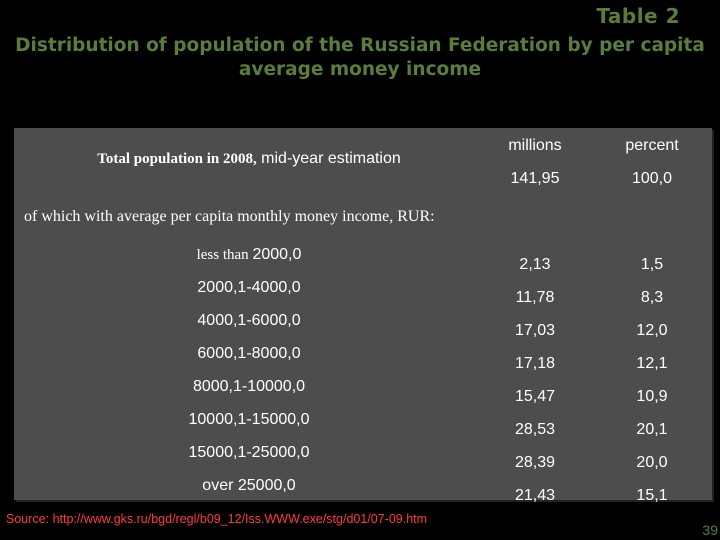 The image size is (720, 540). Describe the element at coordinates (535, 396) in the screenshot. I see `row-millions: 15,47` at that location.